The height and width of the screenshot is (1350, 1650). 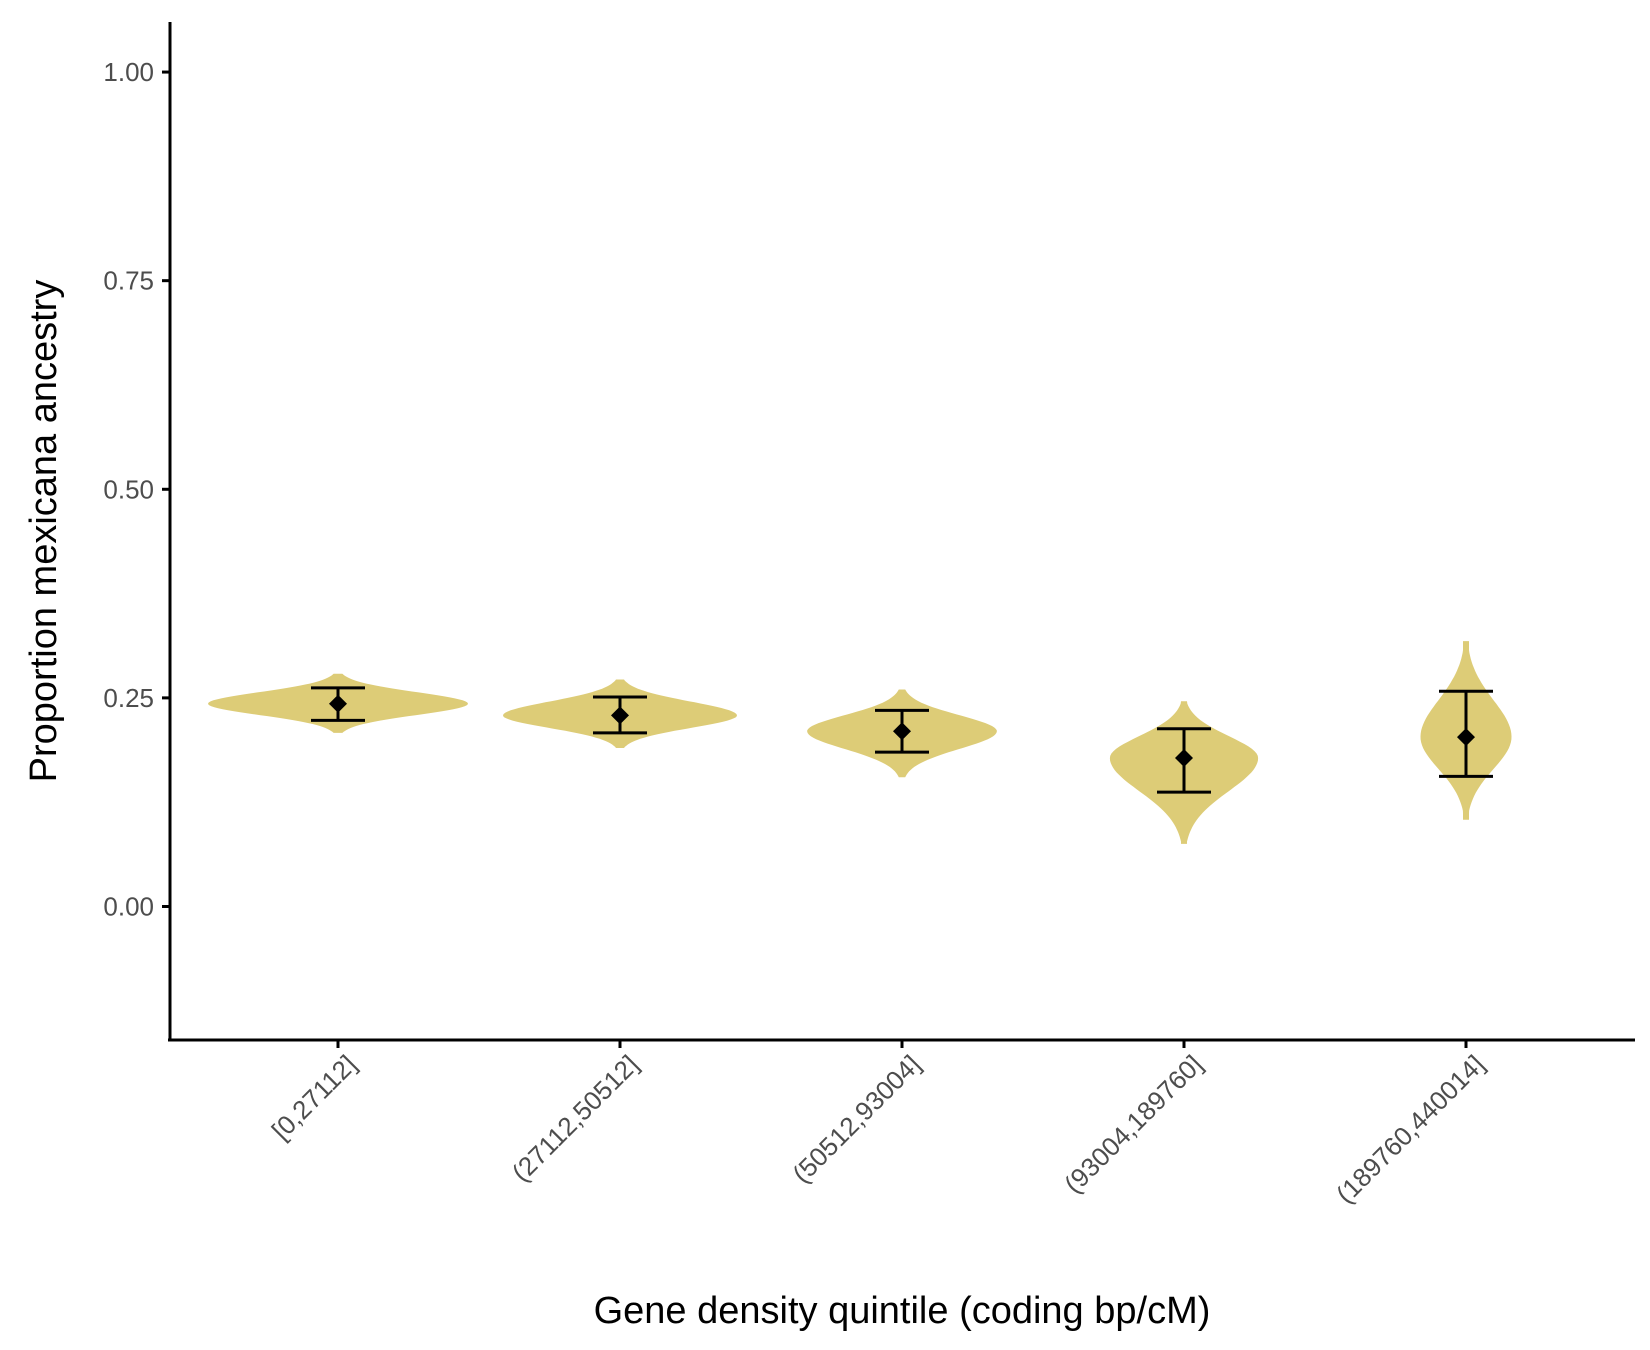 I want to click on x-tick-label: (189760,440014], so click(x=1410, y=1129).